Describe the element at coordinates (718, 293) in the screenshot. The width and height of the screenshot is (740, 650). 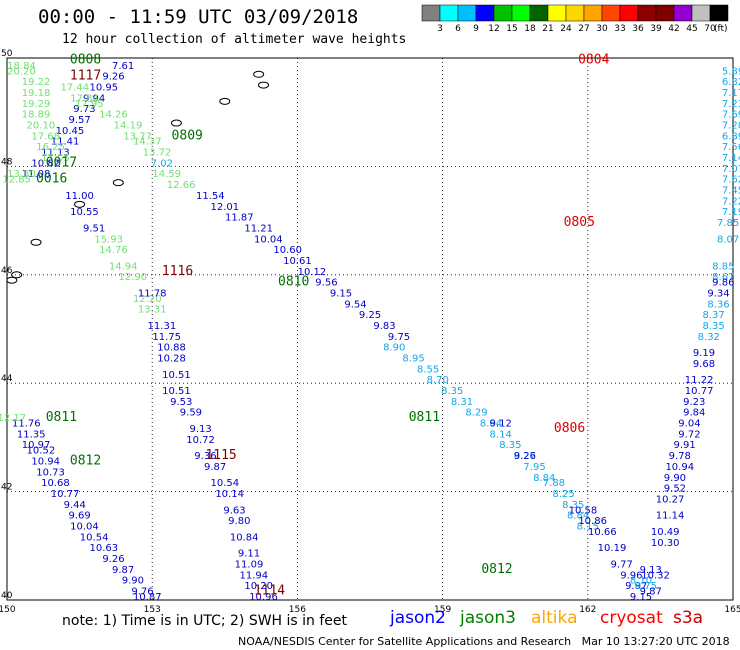
I see `wave-height-value: 9.34` at that location.